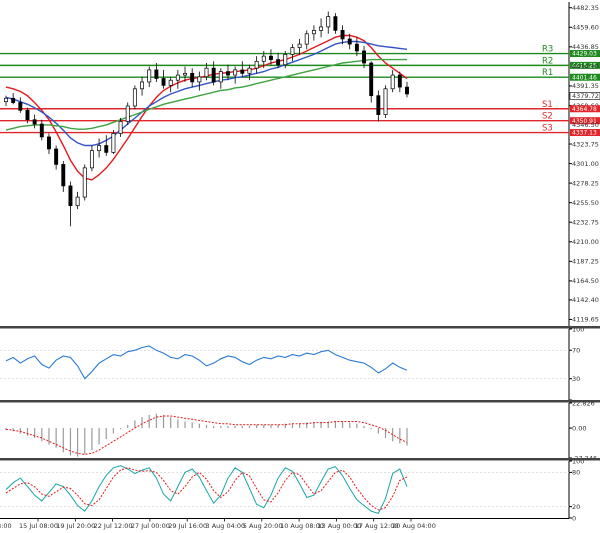 This screenshot has width=600, height=533. Describe the element at coordinates (585, 86) in the screenshot. I see `y-tick-label: 4391.35` at that location.